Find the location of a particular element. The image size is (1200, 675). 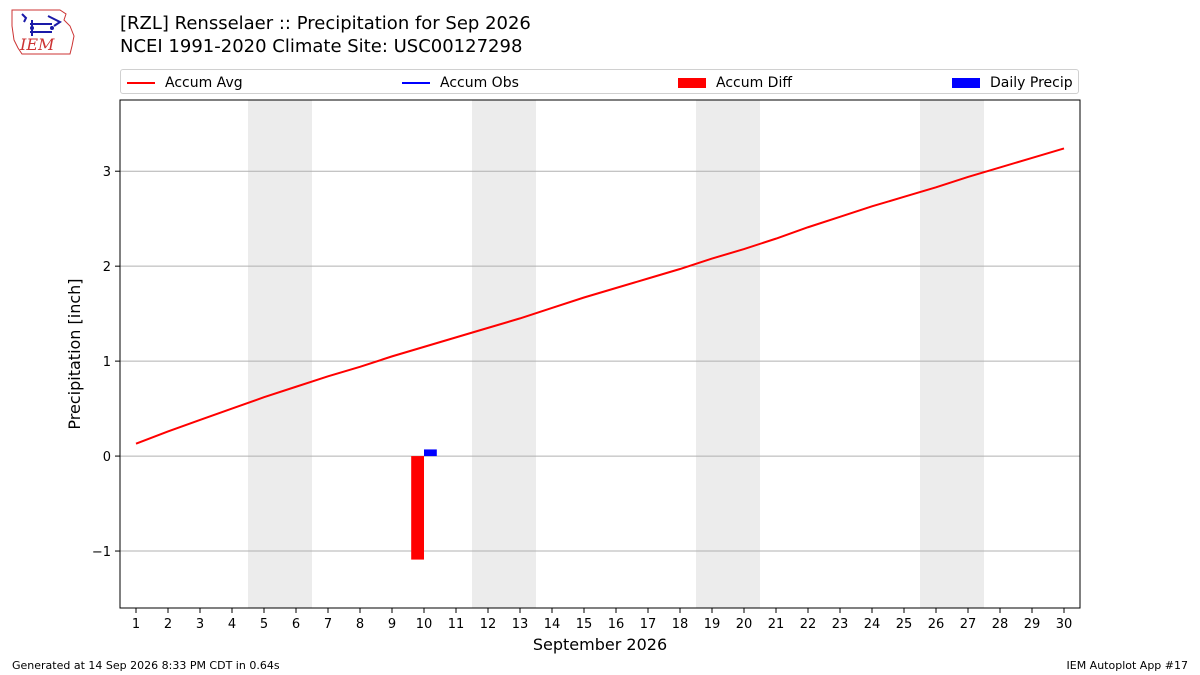

x-tick-label: 13 is located at coordinates (520, 624).